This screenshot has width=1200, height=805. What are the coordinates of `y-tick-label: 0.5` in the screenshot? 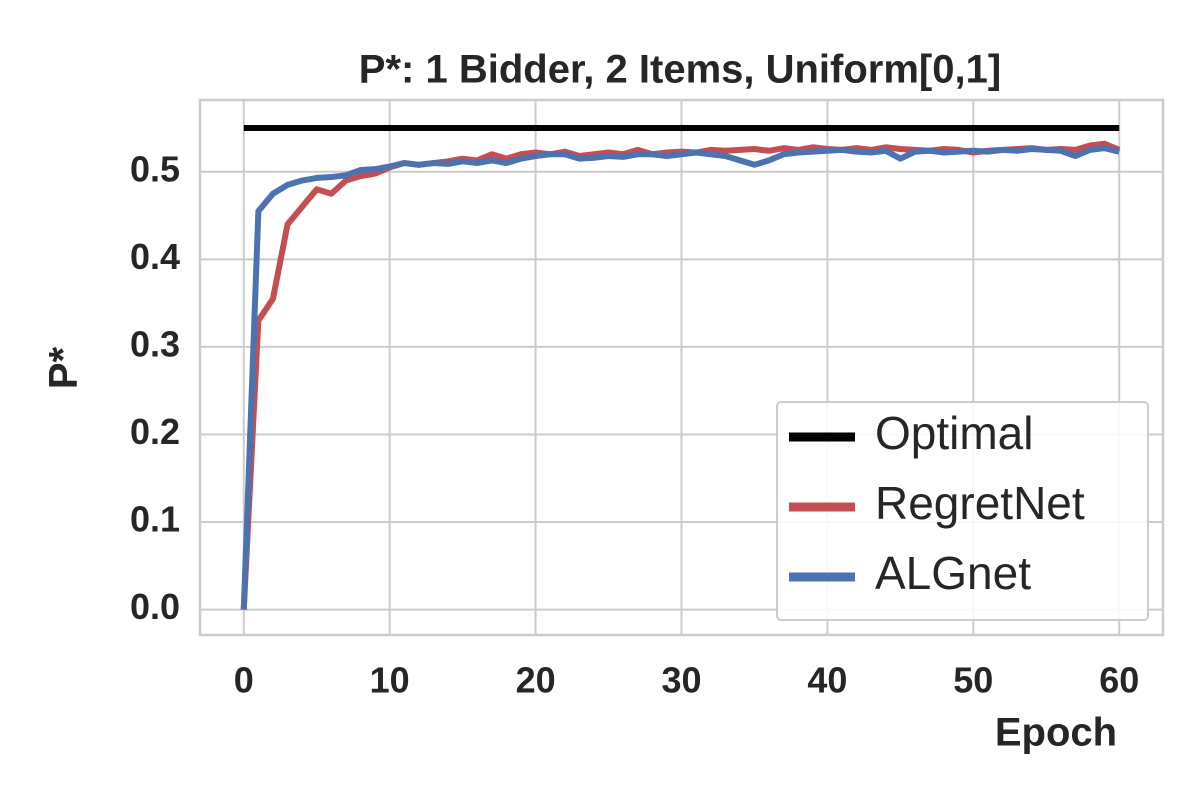 It's located at (155, 168).